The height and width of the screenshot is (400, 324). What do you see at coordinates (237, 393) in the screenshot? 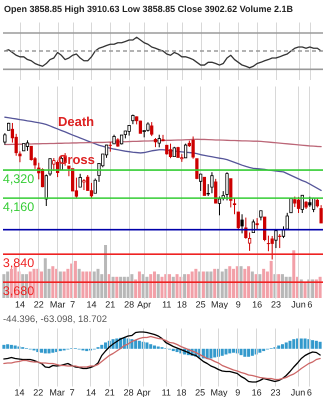
I see `x-tick-label: 9` at bounding box center [237, 393].